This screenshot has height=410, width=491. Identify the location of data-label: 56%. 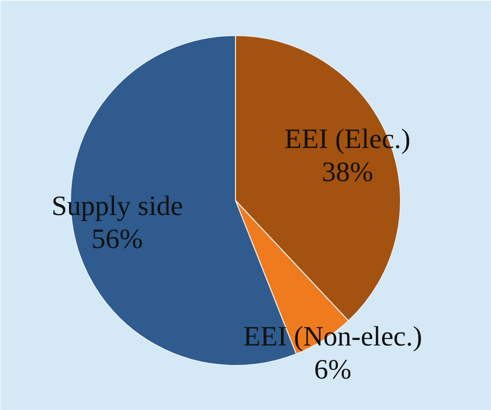
(117, 240).